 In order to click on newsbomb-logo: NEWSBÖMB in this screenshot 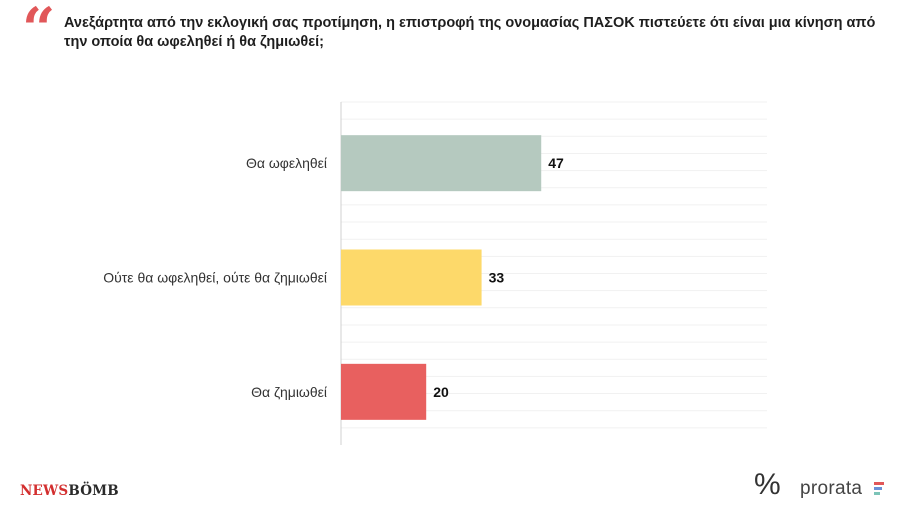, I will do `click(69, 491)`.